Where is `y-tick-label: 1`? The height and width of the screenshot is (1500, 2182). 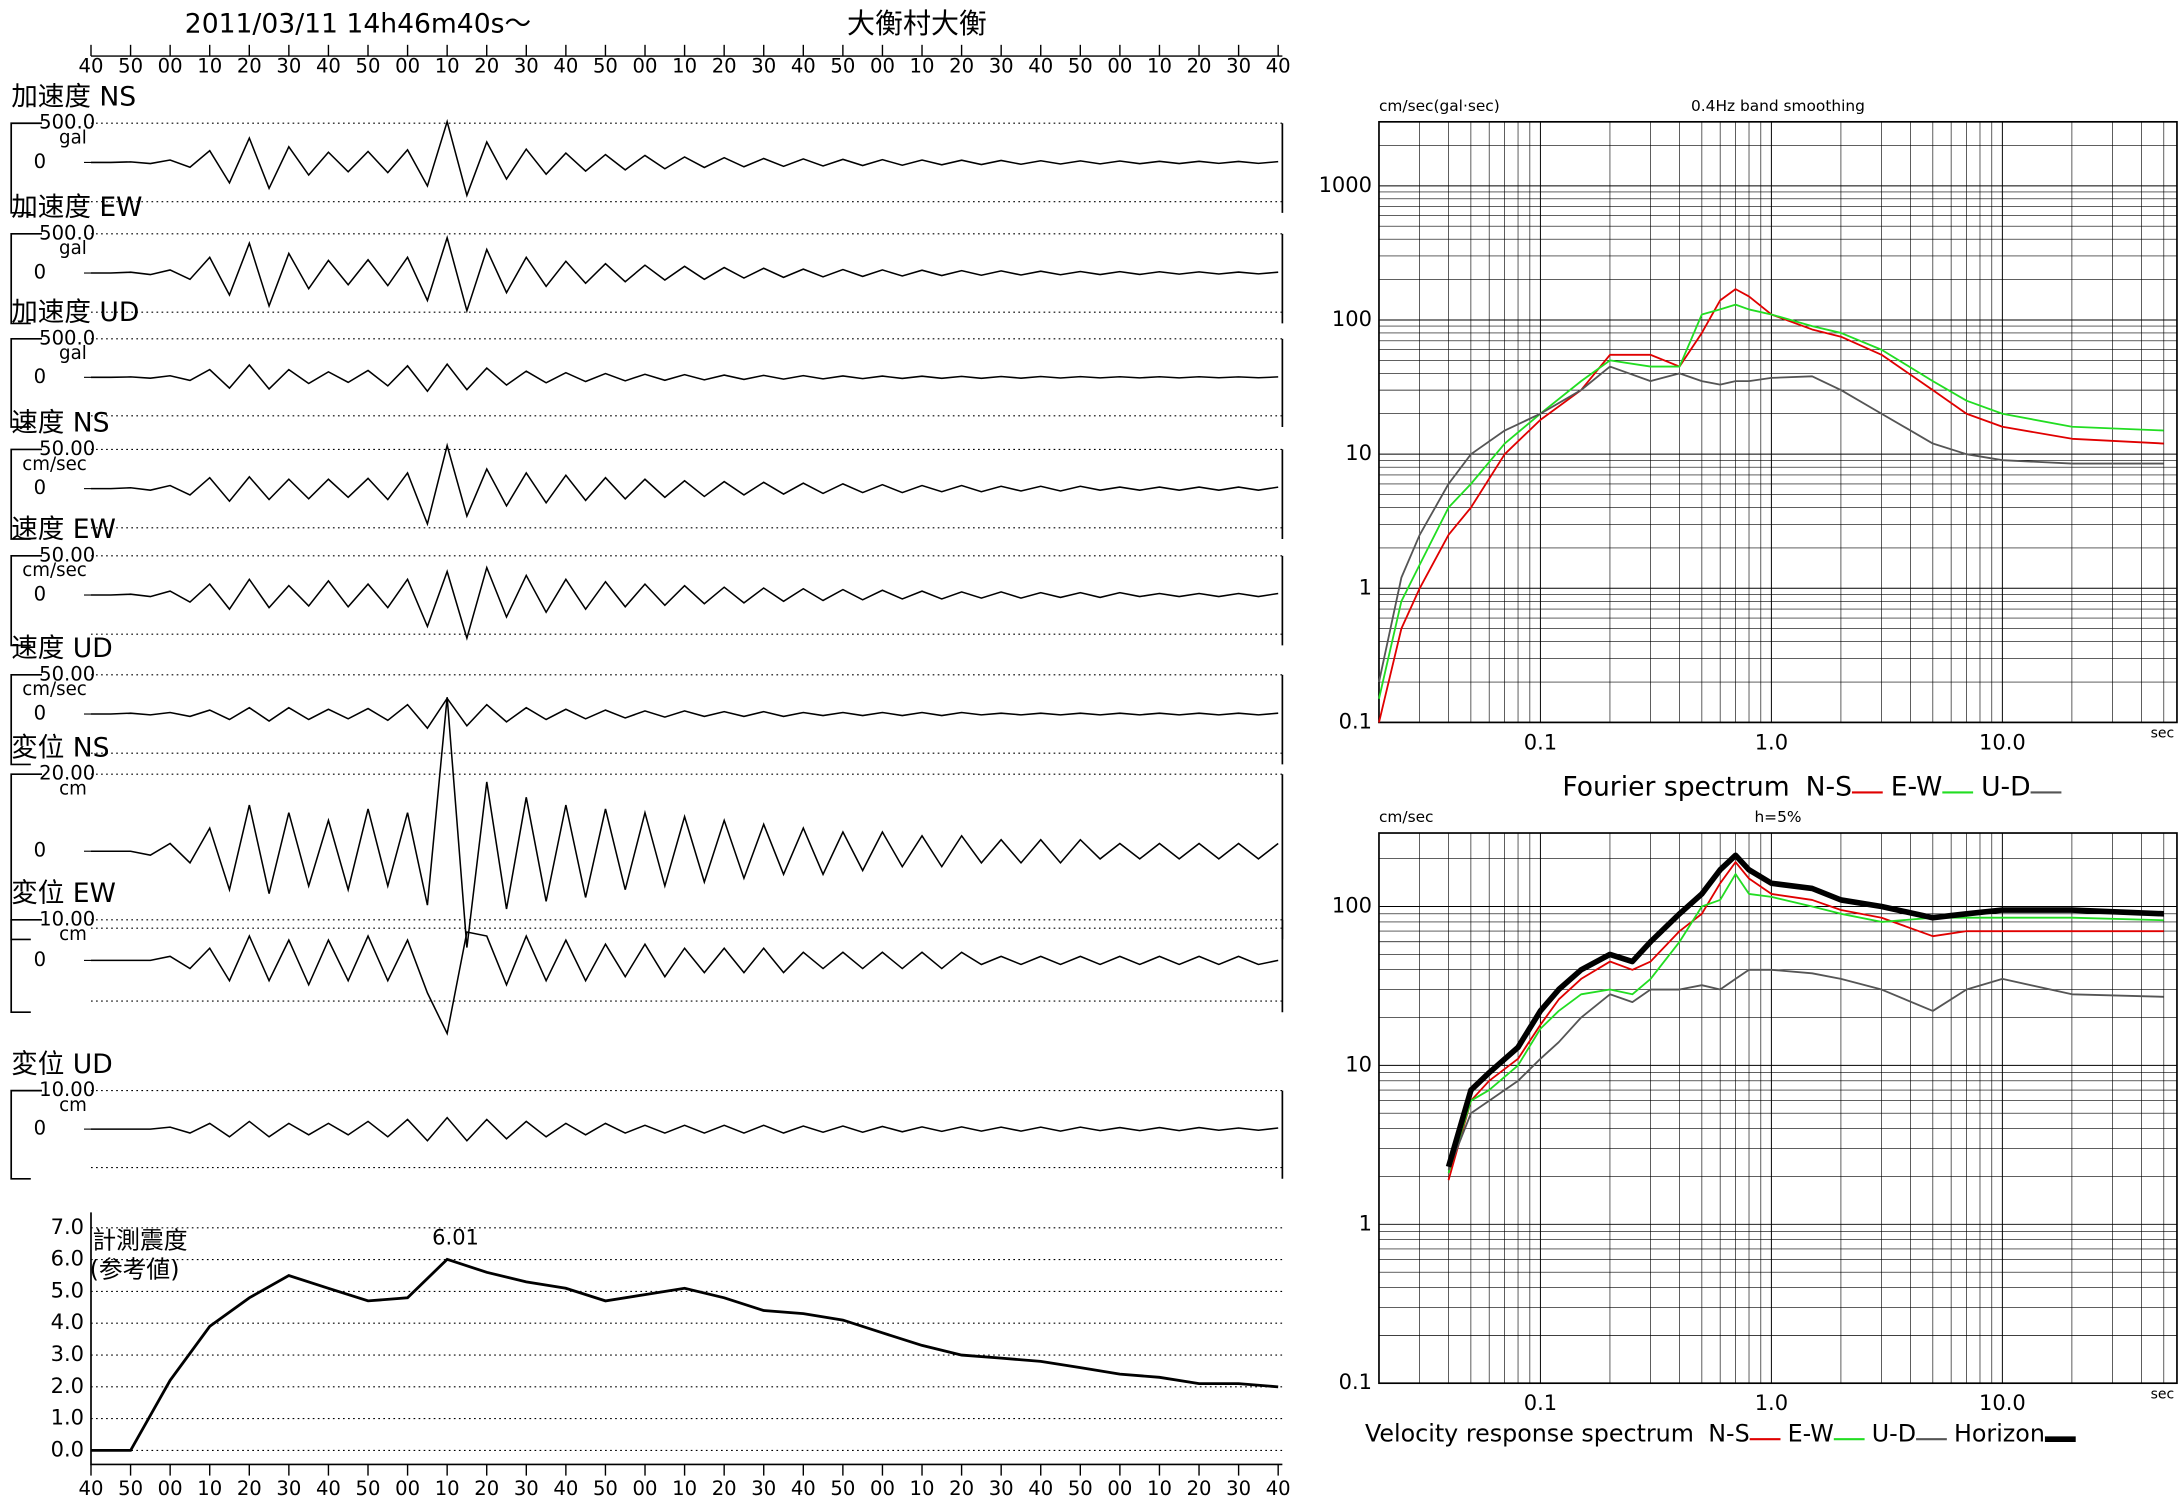 y-tick-label: 1 is located at coordinates (1365, 1223).